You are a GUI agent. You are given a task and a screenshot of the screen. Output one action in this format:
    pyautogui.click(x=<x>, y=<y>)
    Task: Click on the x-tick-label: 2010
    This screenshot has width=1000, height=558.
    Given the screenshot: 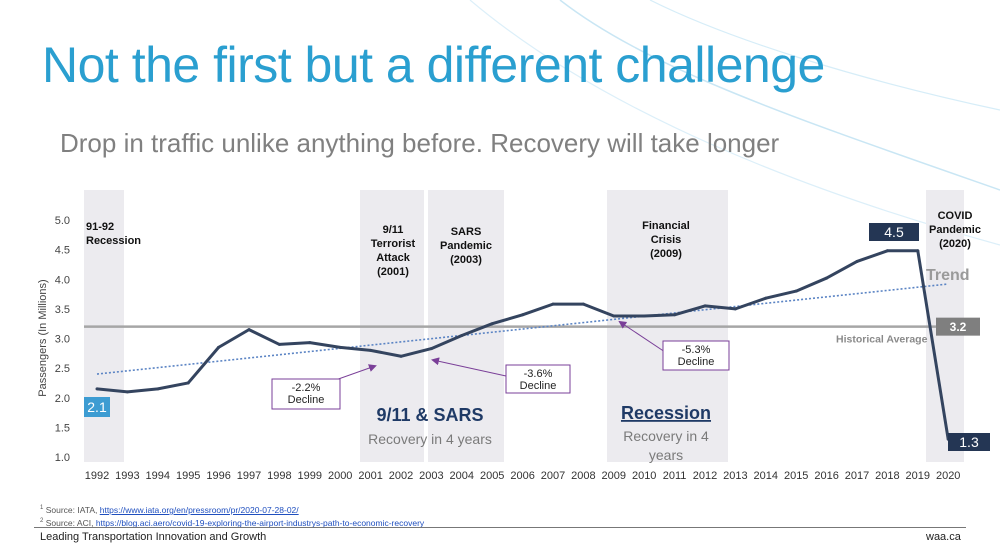 What is the action you would take?
    pyautogui.click(x=644, y=476)
    